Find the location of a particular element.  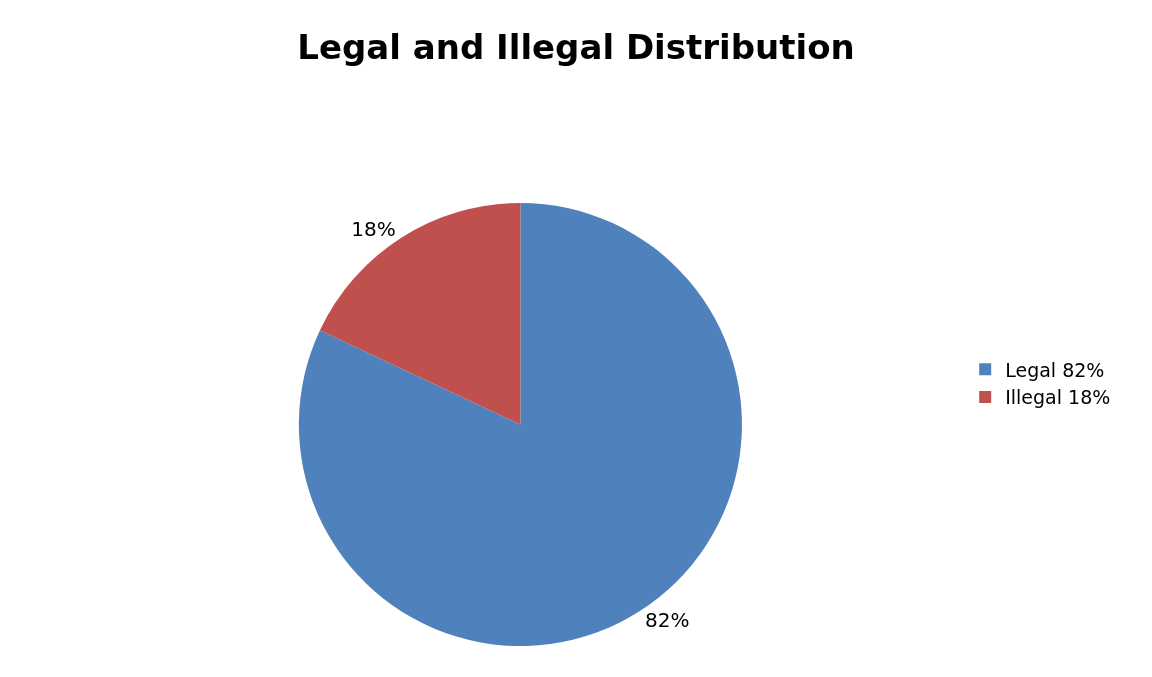

data-label: 82% is located at coordinates (667, 620).